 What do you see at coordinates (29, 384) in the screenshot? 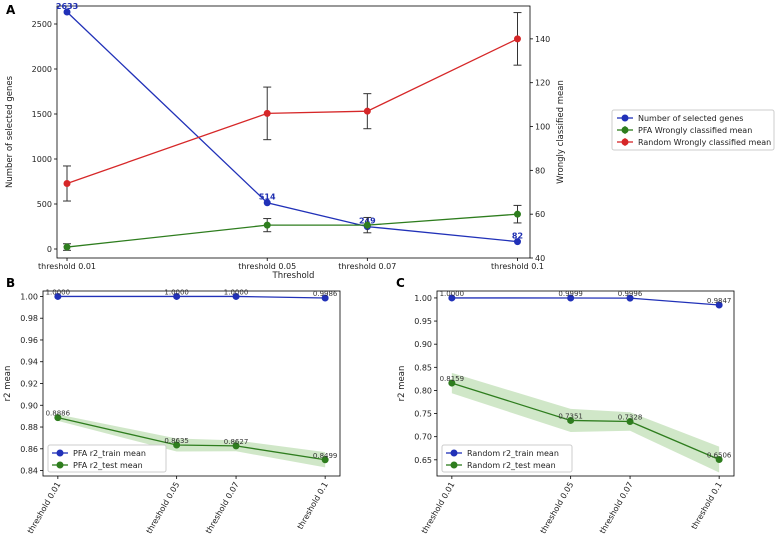
I see `panel-b-ytick-label: 0.92` at bounding box center [29, 384].